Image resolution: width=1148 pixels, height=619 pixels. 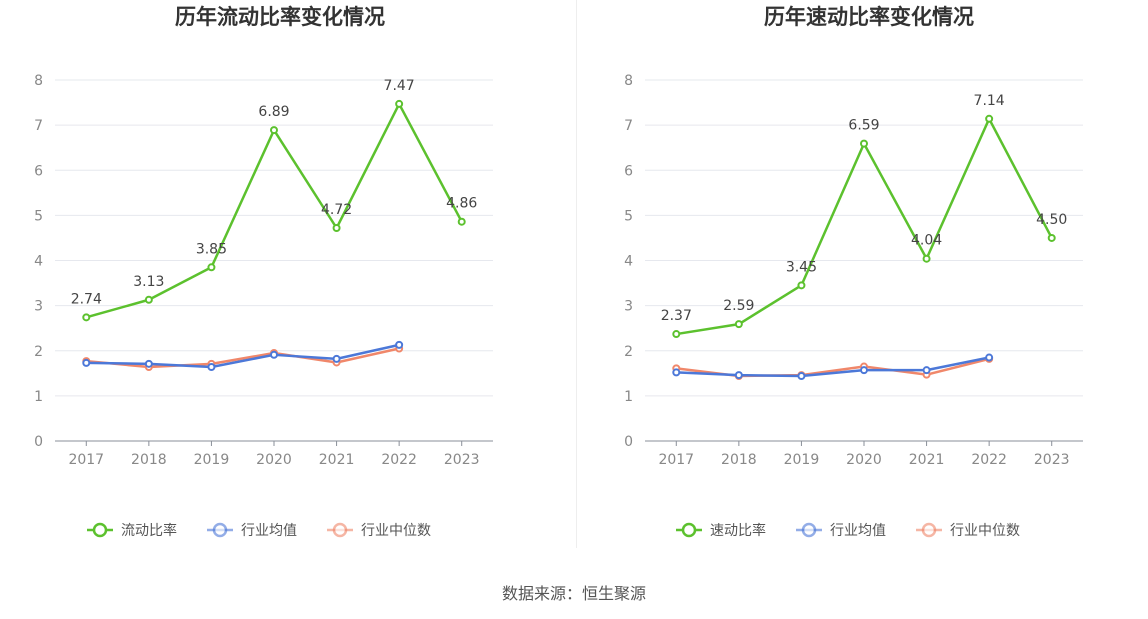 What do you see at coordinates (1051, 220) in the screenshot?
I see `data-label: 4.50` at bounding box center [1051, 220].